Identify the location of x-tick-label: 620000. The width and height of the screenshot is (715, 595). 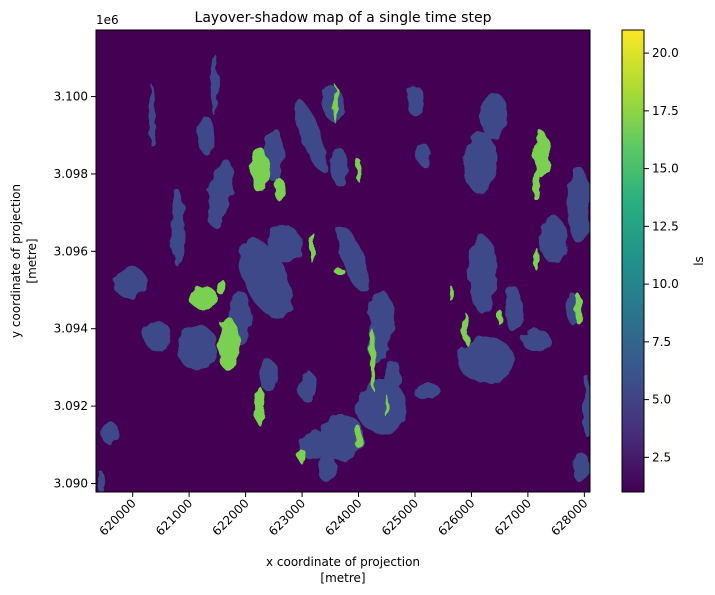
(118, 517).